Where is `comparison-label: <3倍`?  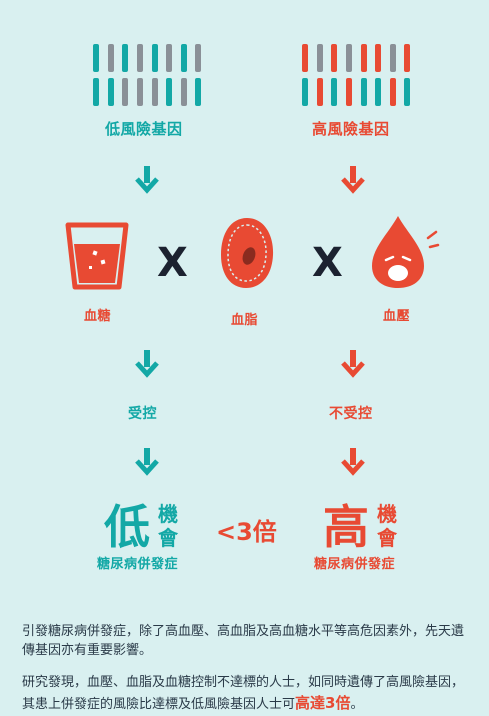
comparison-label: <3倍 is located at coordinates (246, 532).